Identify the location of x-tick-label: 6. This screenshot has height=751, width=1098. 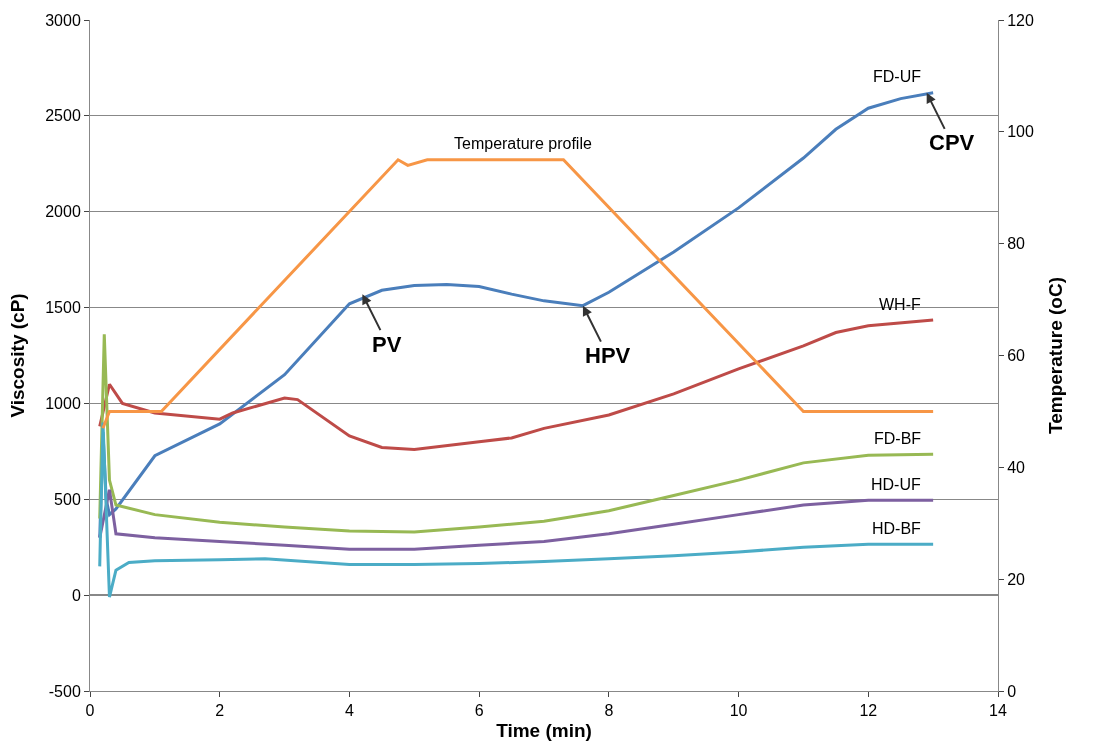
(479, 711).